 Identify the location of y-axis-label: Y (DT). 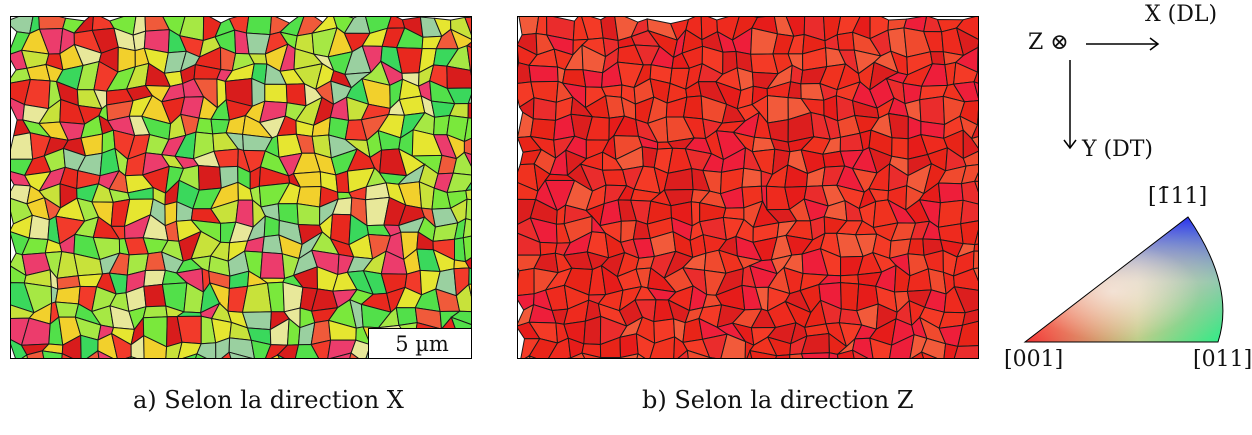
(1117, 149).